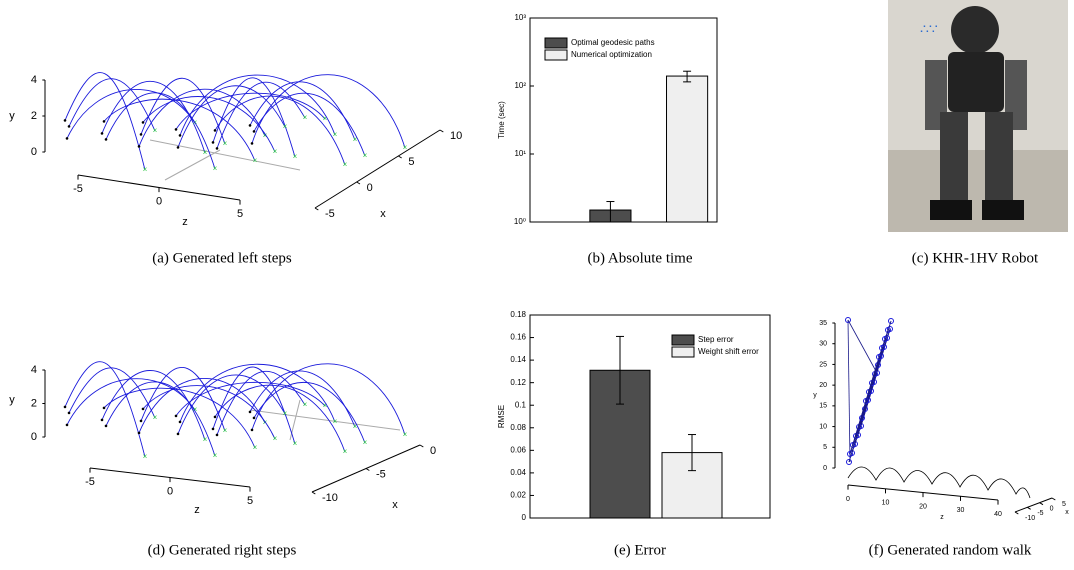  I want to click on caption: (c) KHR-1HV Robot, so click(975, 258).